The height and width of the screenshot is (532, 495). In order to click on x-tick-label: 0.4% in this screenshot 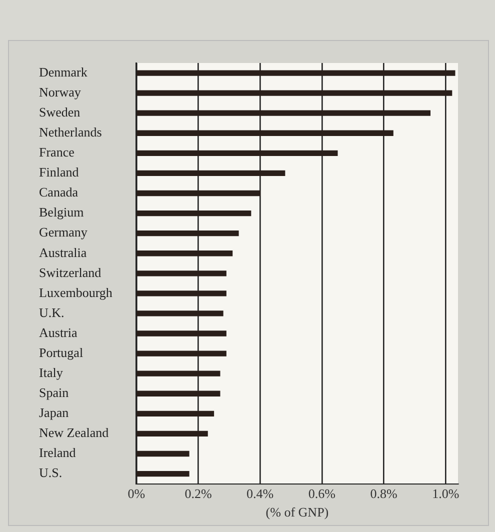, I will do `click(260, 494)`.